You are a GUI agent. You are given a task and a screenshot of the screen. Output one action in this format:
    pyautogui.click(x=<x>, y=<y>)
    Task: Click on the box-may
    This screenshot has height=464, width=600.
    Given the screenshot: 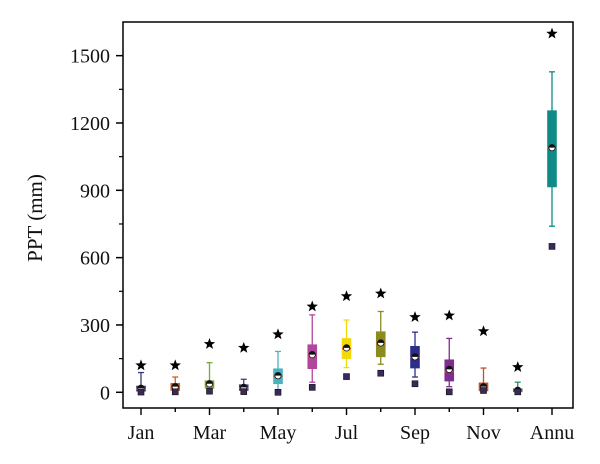 What is the action you would take?
    pyautogui.click(x=278, y=362)
    